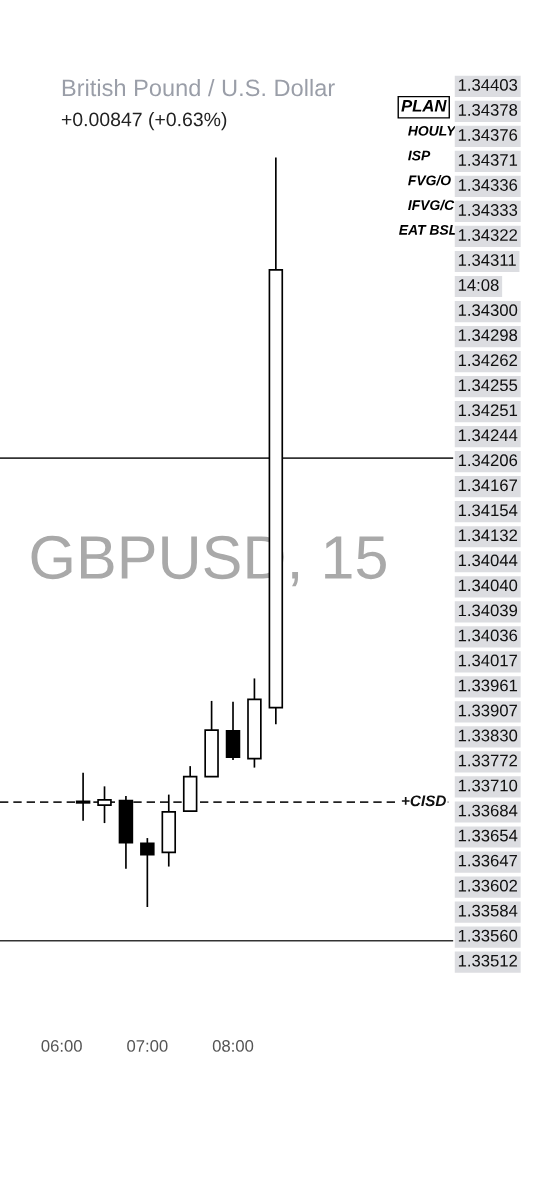 The image size is (554, 1199). I want to click on annotation: ISP, so click(419, 155).